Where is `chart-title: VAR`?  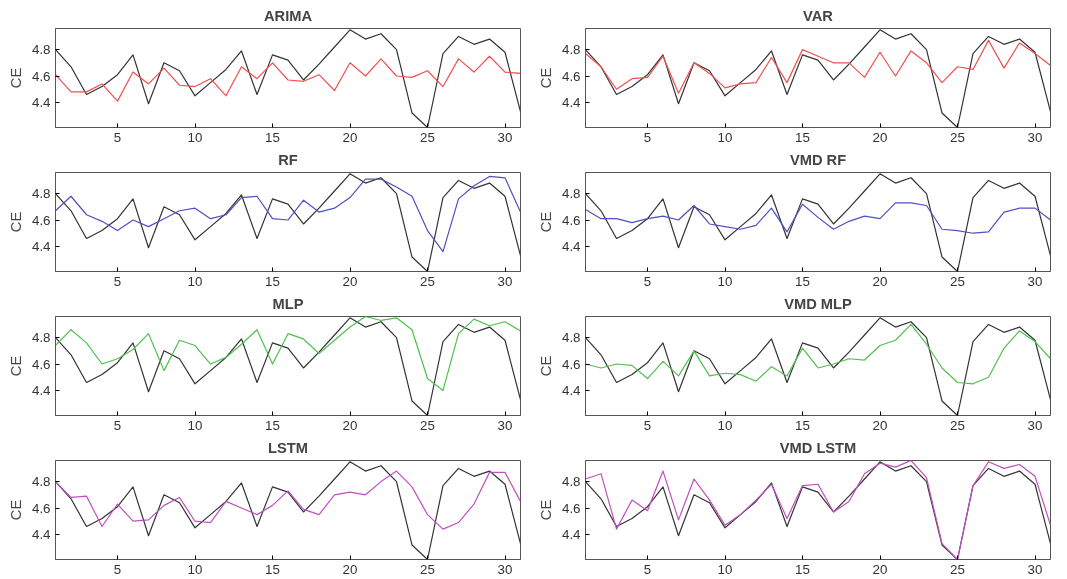
chart-title: VAR is located at coordinates (818, 15).